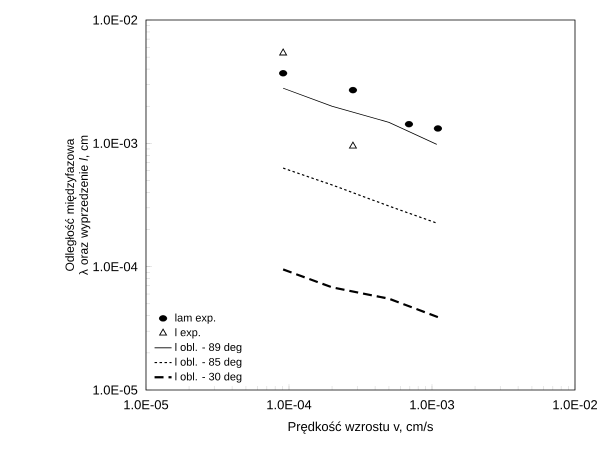 The height and width of the screenshot is (458, 611). I want to click on x-tick-label: 1.0E-05, so click(146, 405).